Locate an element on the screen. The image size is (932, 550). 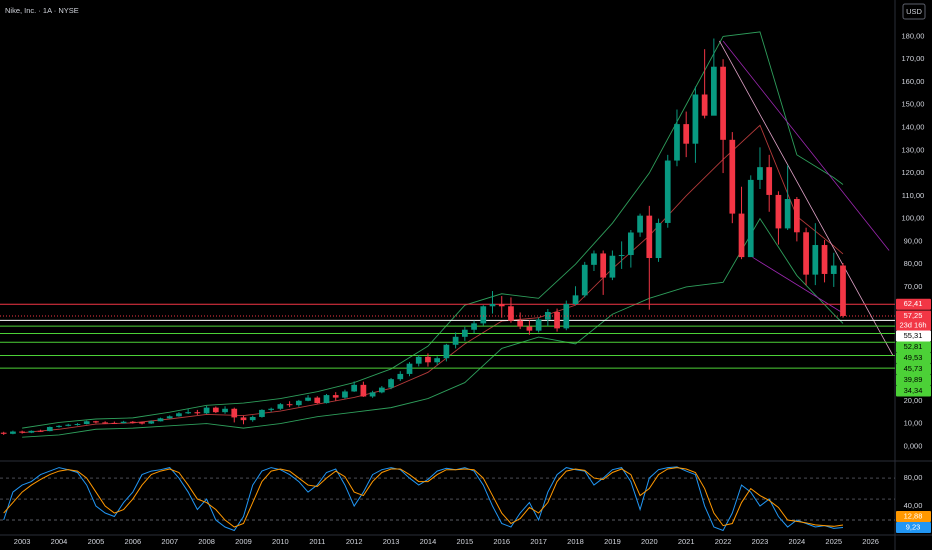
countdown-label: 23d 16h is located at coordinates (912, 324).